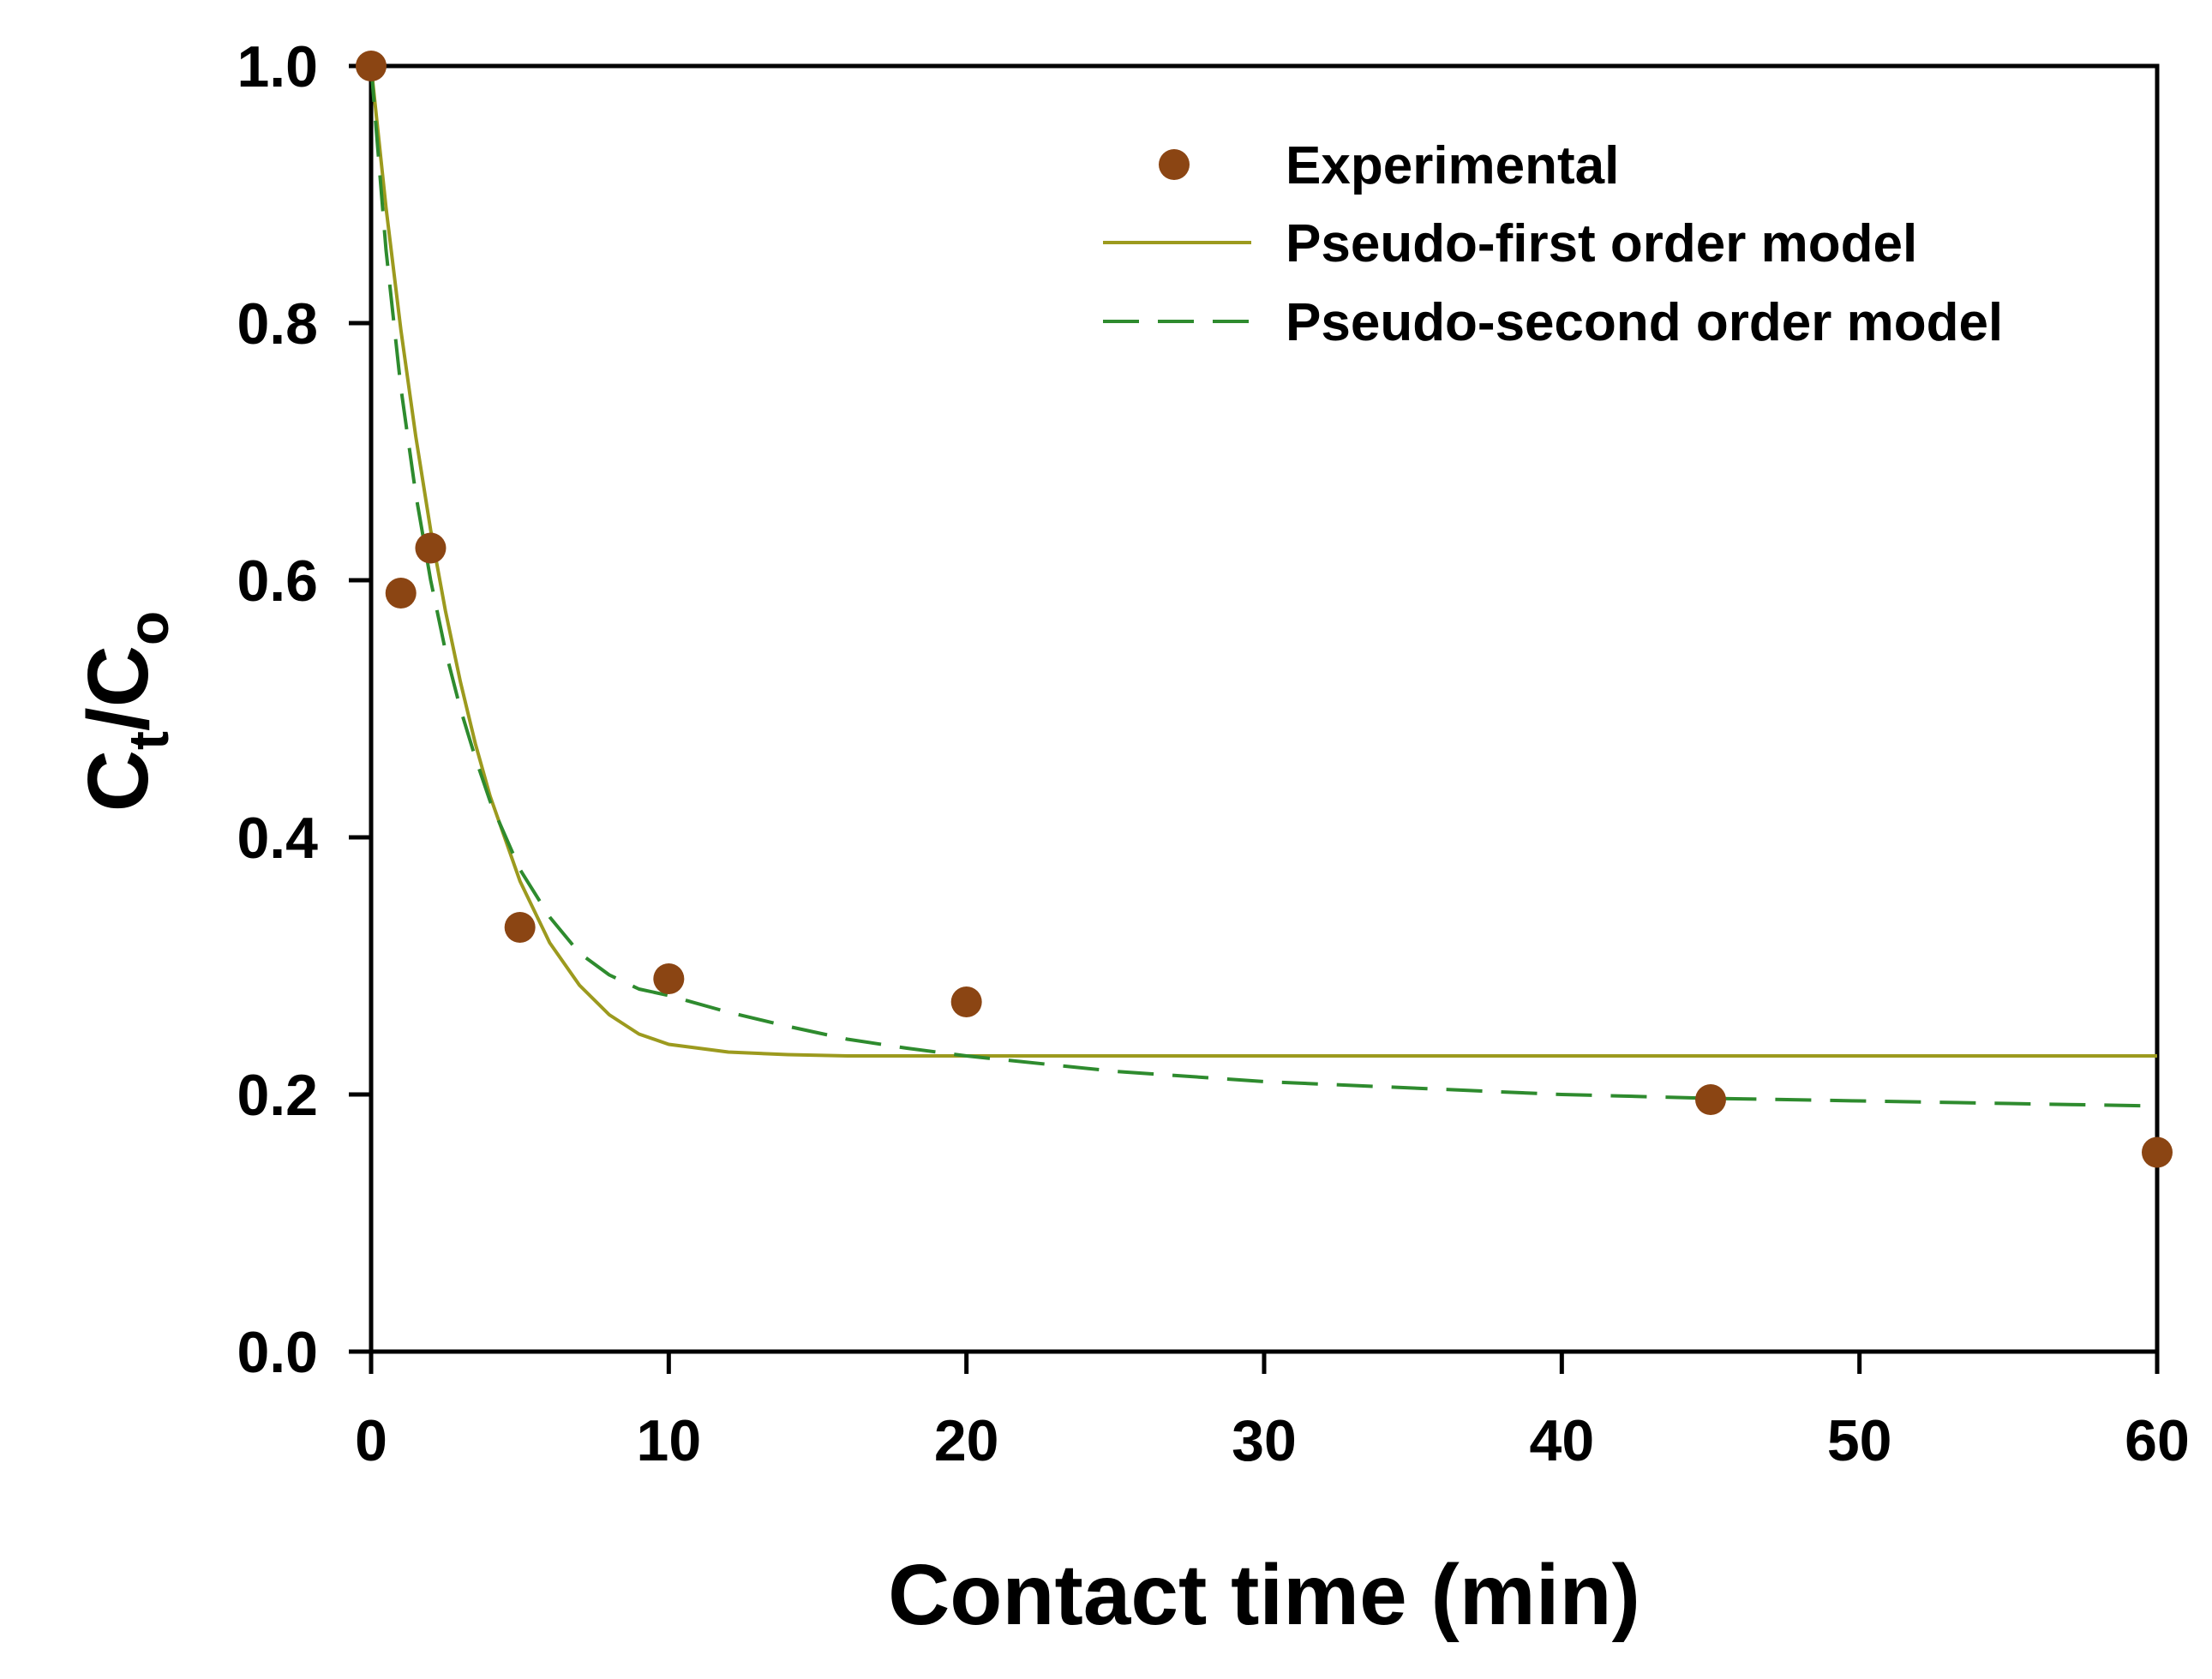 The image size is (2212, 1679). Describe the element at coordinates (1645, 322) in the screenshot. I see `legend-label-pseudo-second: Pseudo-second order model` at that location.